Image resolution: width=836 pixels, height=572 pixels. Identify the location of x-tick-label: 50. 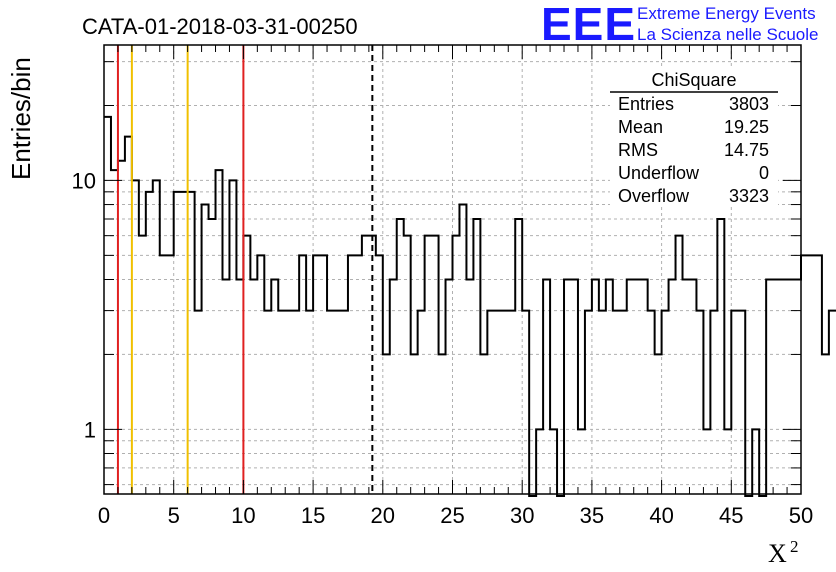
(801, 515).